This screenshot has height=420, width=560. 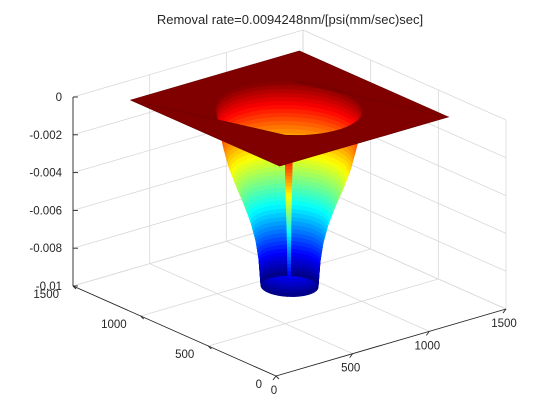 What do you see at coordinates (45, 211) in the screenshot?
I see `z-tick-label: -0.006` at bounding box center [45, 211].